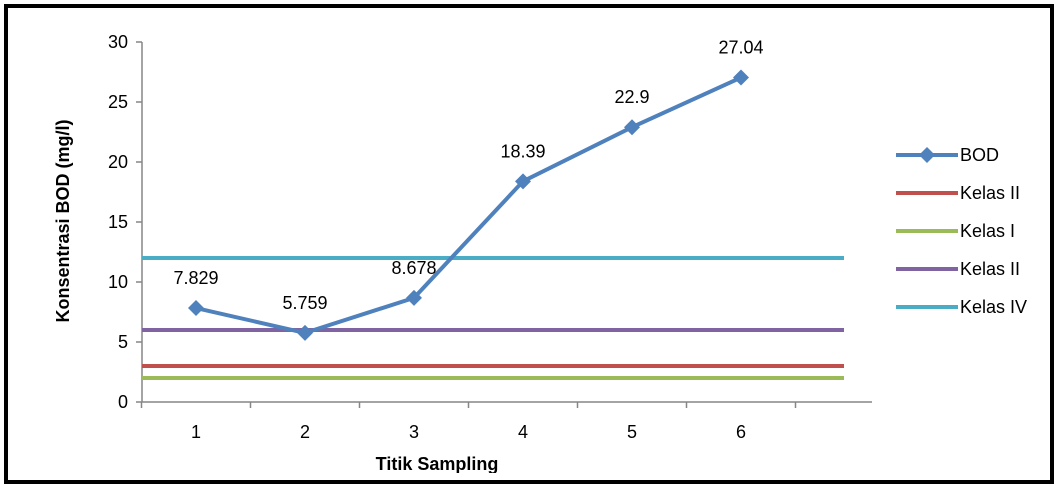 This screenshot has height=484, width=1062. What do you see at coordinates (118, 222) in the screenshot?
I see `y-tick-label: 15` at bounding box center [118, 222].